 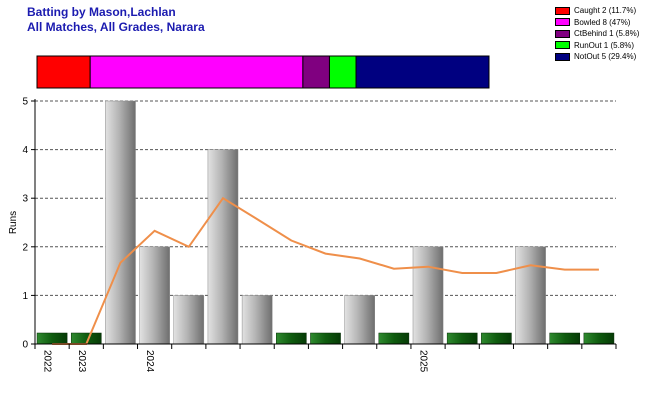 What do you see at coordinates (13, 222) in the screenshot?
I see `y-axis-label: Runs` at bounding box center [13, 222].